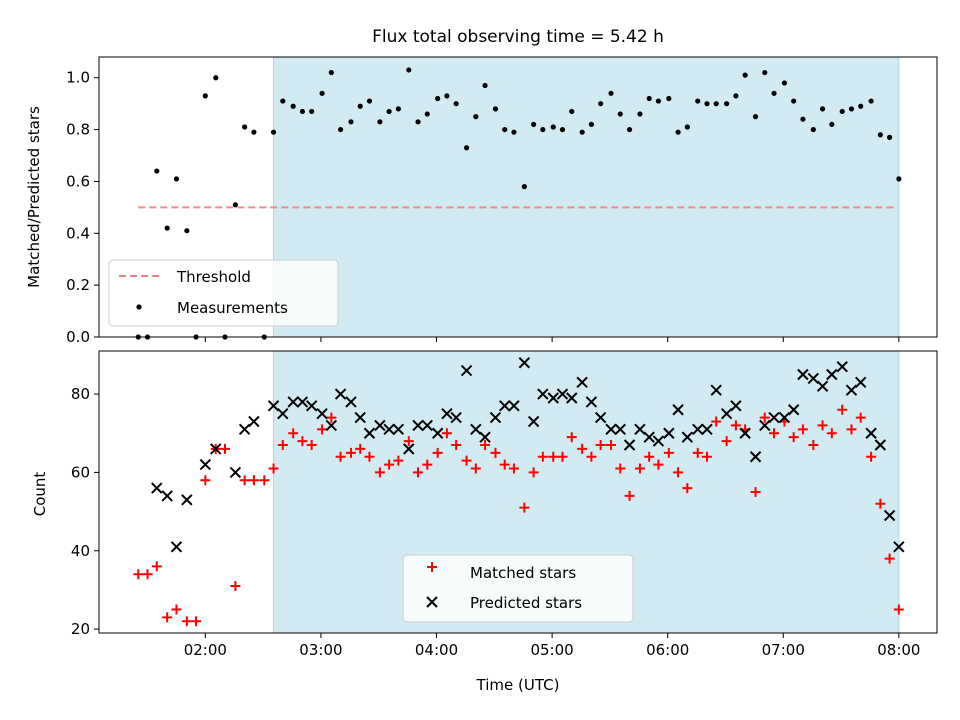 The height and width of the screenshot is (720, 960). Describe the element at coordinates (85, 511) in the screenshot. I see `bottom-y-axis: 20 40 60 80` at that location.